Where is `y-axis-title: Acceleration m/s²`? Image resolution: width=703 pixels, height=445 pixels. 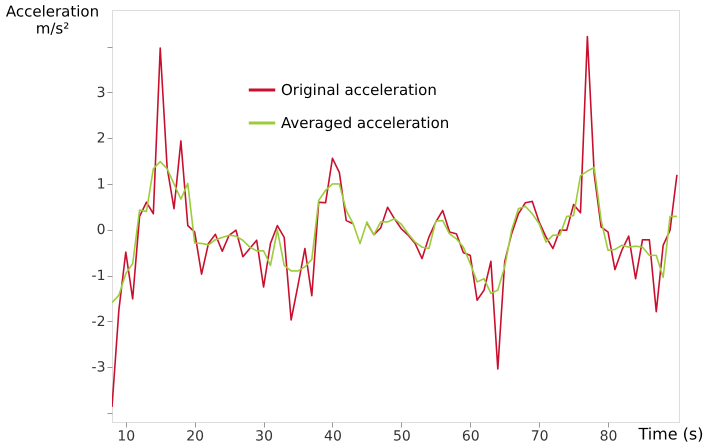 y-axis-title: Acceleration m/s² is located at coordinates (53, 20).